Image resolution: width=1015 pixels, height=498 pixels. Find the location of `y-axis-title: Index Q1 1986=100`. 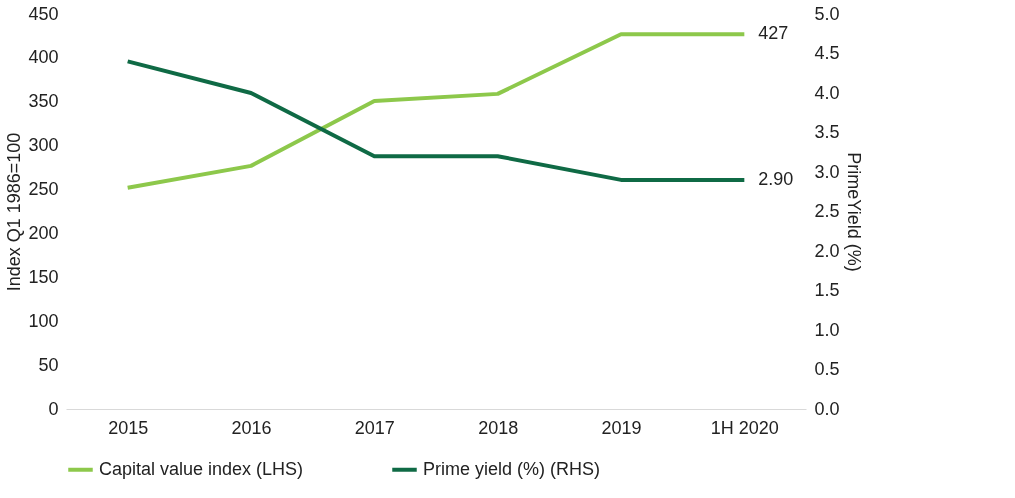

y-axis-title: Index Q1 1986=100 is located at coordinates (14, 212).